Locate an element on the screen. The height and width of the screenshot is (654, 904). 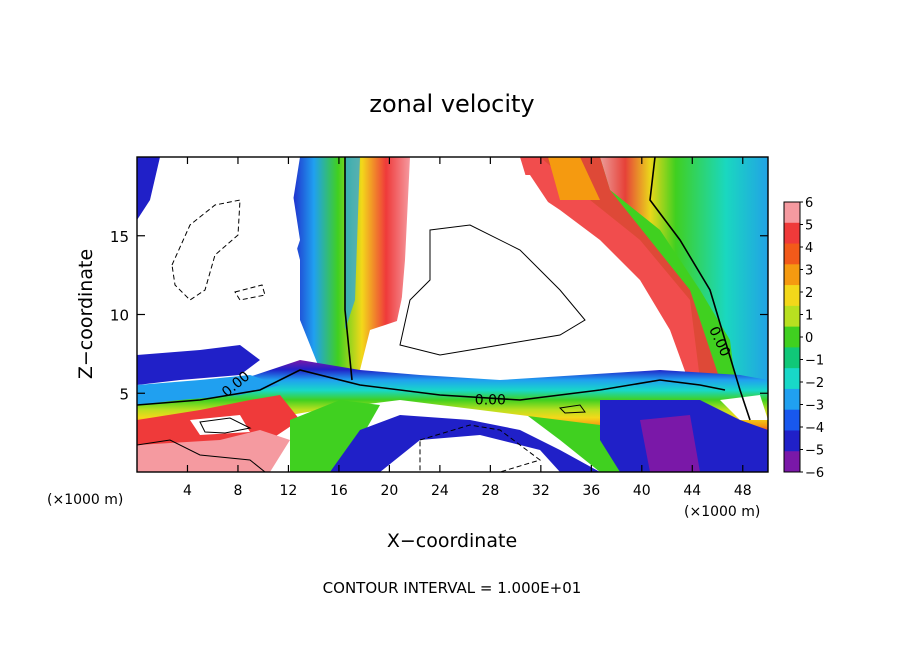
x-tick-label: 4 is located at coordinates (187, 491).